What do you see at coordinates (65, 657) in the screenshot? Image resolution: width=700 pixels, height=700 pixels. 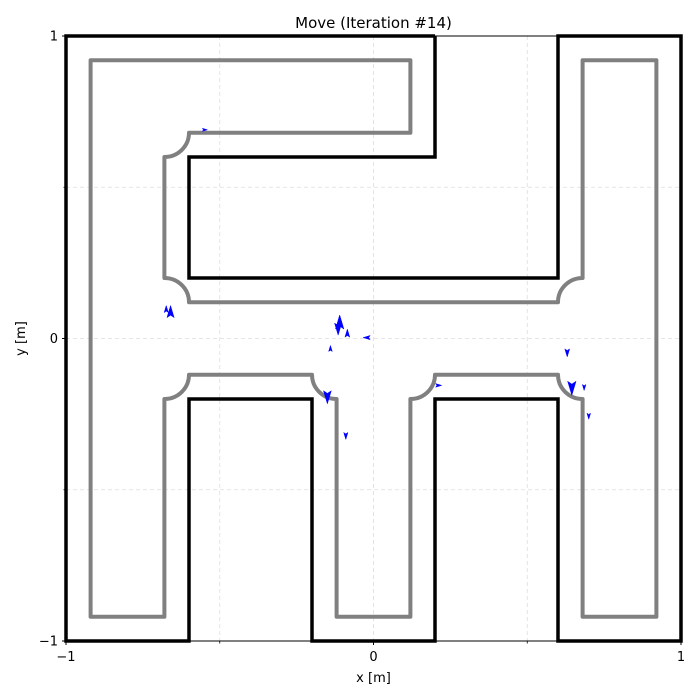 I see `x-tick-label: −1` at bounding box center [65, 657].